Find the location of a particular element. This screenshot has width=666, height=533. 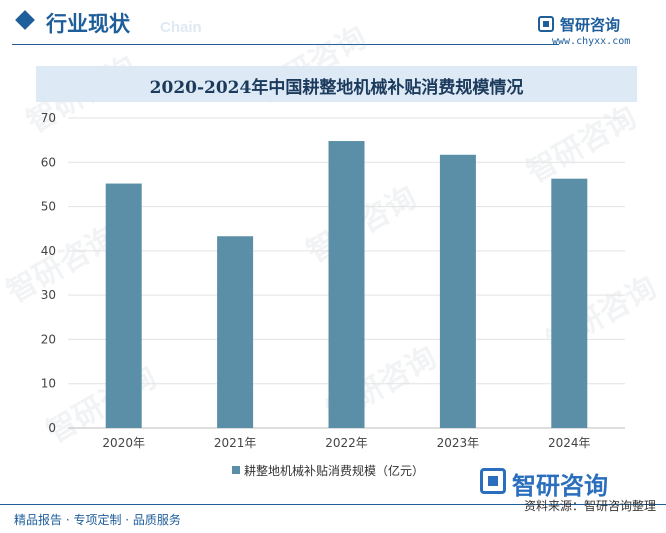

footer-slogan: 精品报告 · 专项定制 · 品质服务 is located at coordinates (97, 520).